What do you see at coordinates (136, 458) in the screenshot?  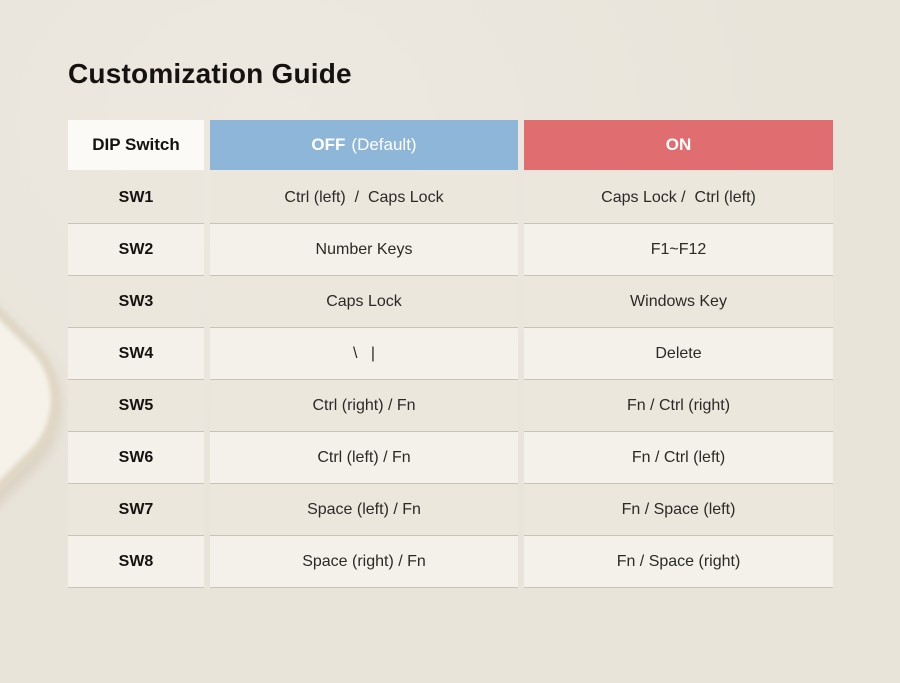 I see `switch-label: SW6` at bounding box center [136, 458].